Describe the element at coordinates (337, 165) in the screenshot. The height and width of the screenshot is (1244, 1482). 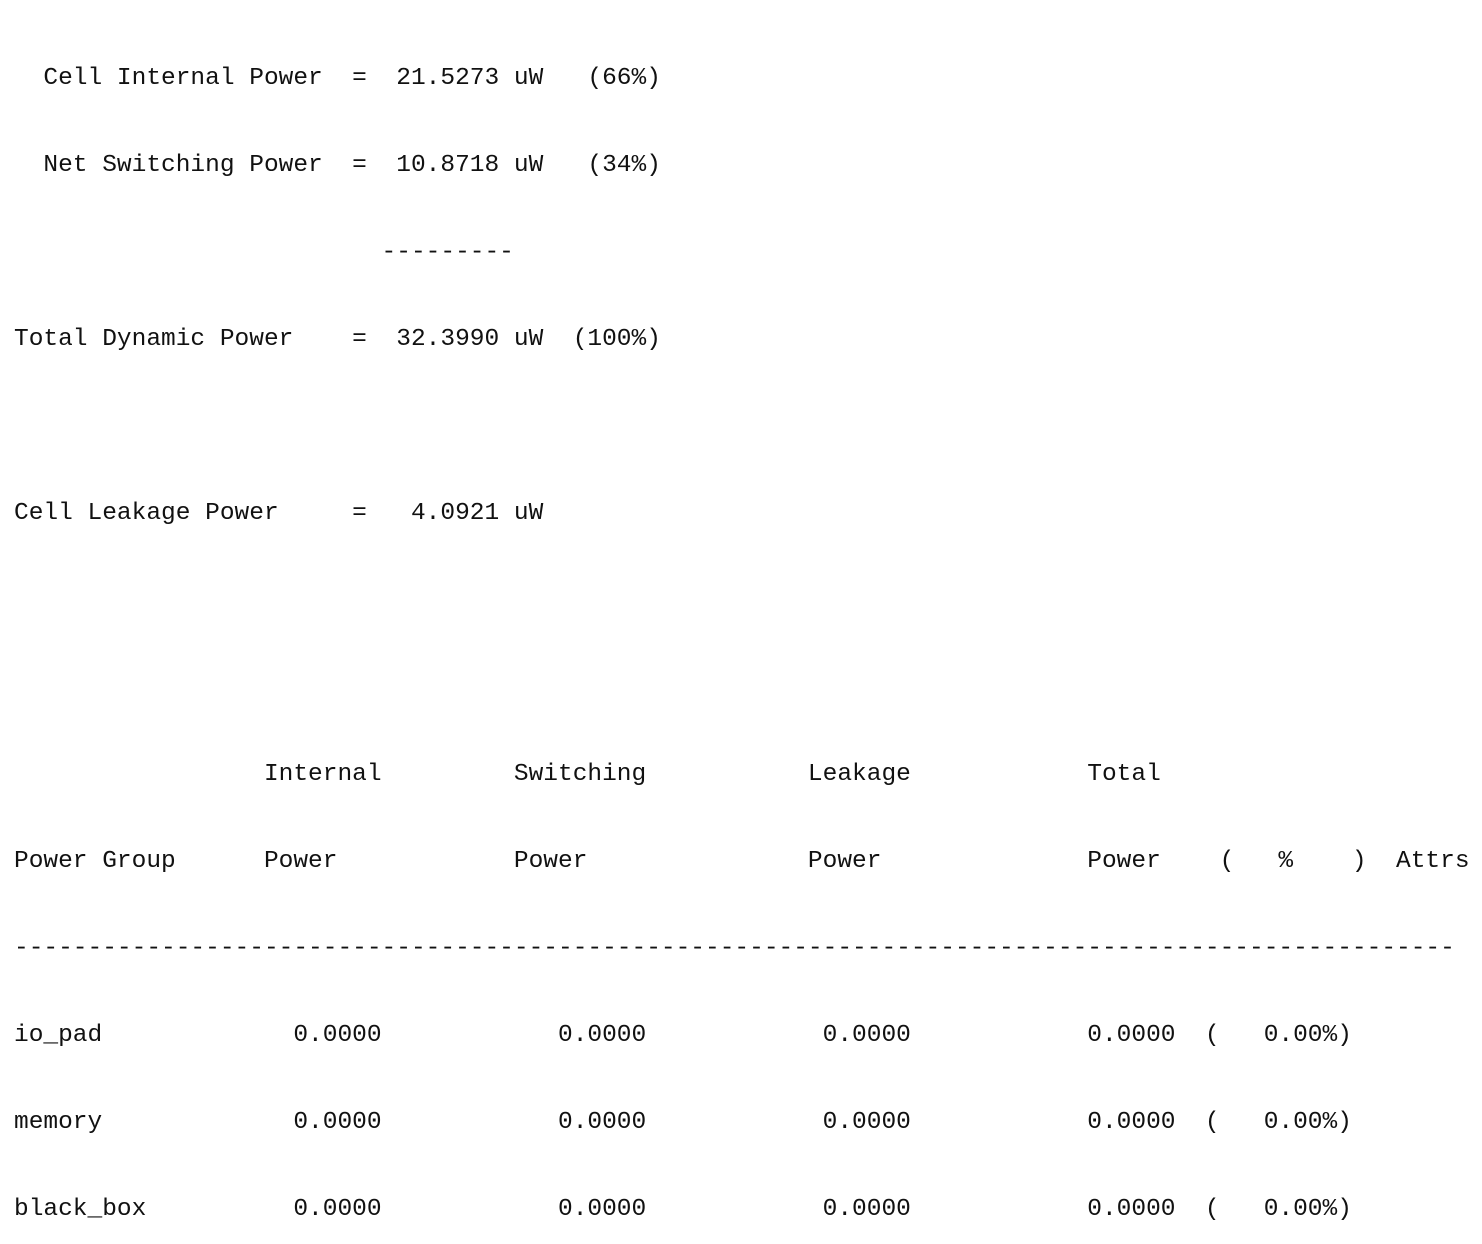
I see `net-switching-power-line: Net Switching Power = 10.8718 uW (34%)` at that location.